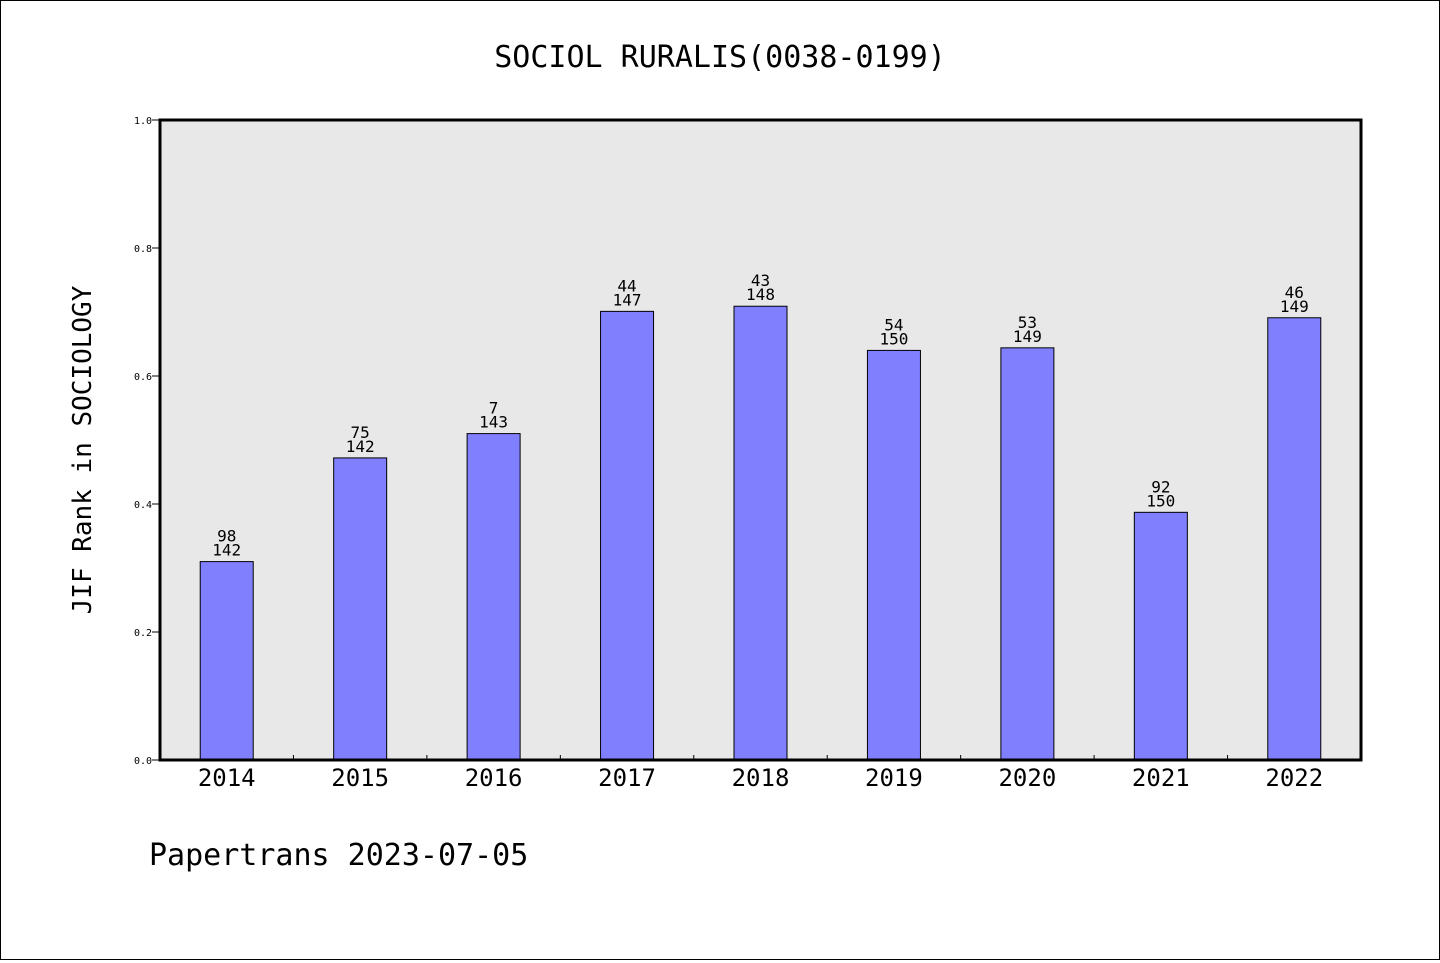 Image resolution: width=1440 pixels, height=963 pixels. Describe the element at coordinates (760, 280) in the screenshot. I see `bar-rank-label: 43` at that location.